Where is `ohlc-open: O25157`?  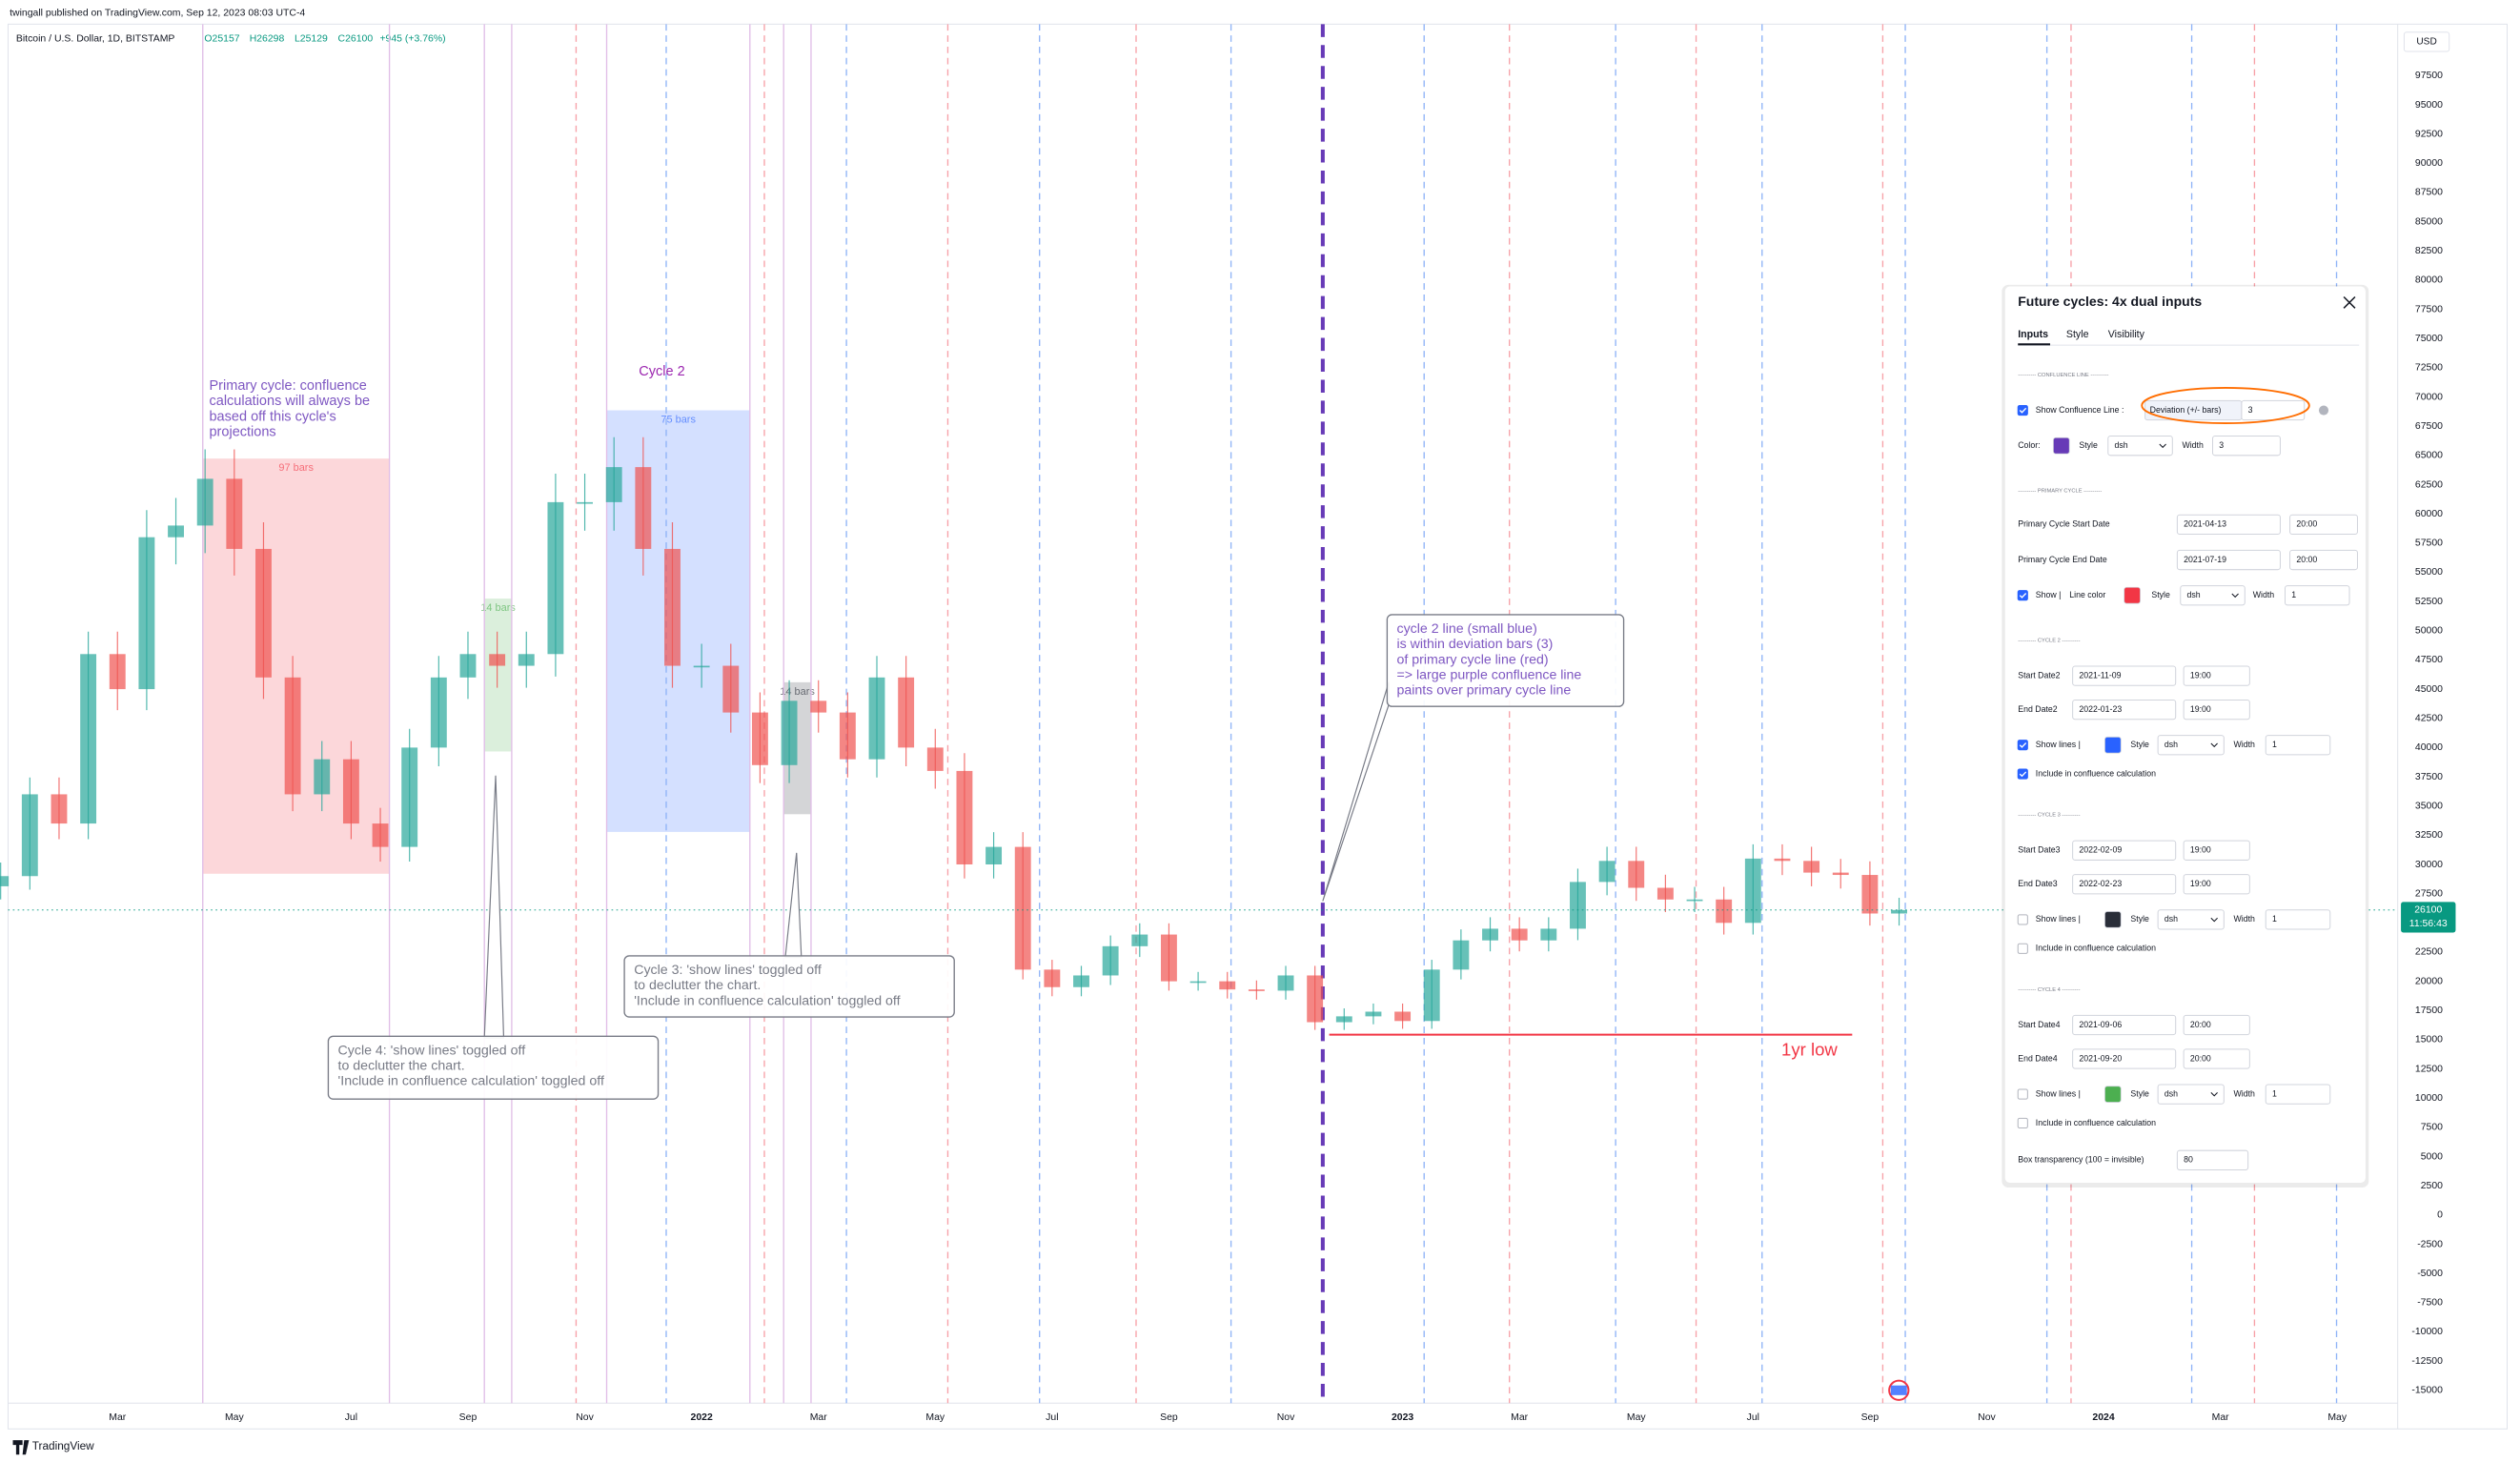
ohlc-open: O25157 is located at coordinates (221, 38).